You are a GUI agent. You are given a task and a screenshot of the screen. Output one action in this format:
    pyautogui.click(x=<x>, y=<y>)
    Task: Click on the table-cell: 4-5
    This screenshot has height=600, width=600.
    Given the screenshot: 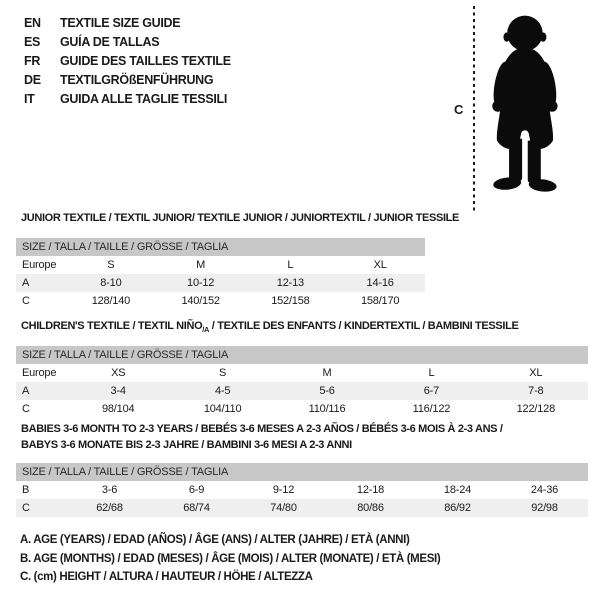 What is the action you would take?
    pyautogui.click(x=222, y=391)
    